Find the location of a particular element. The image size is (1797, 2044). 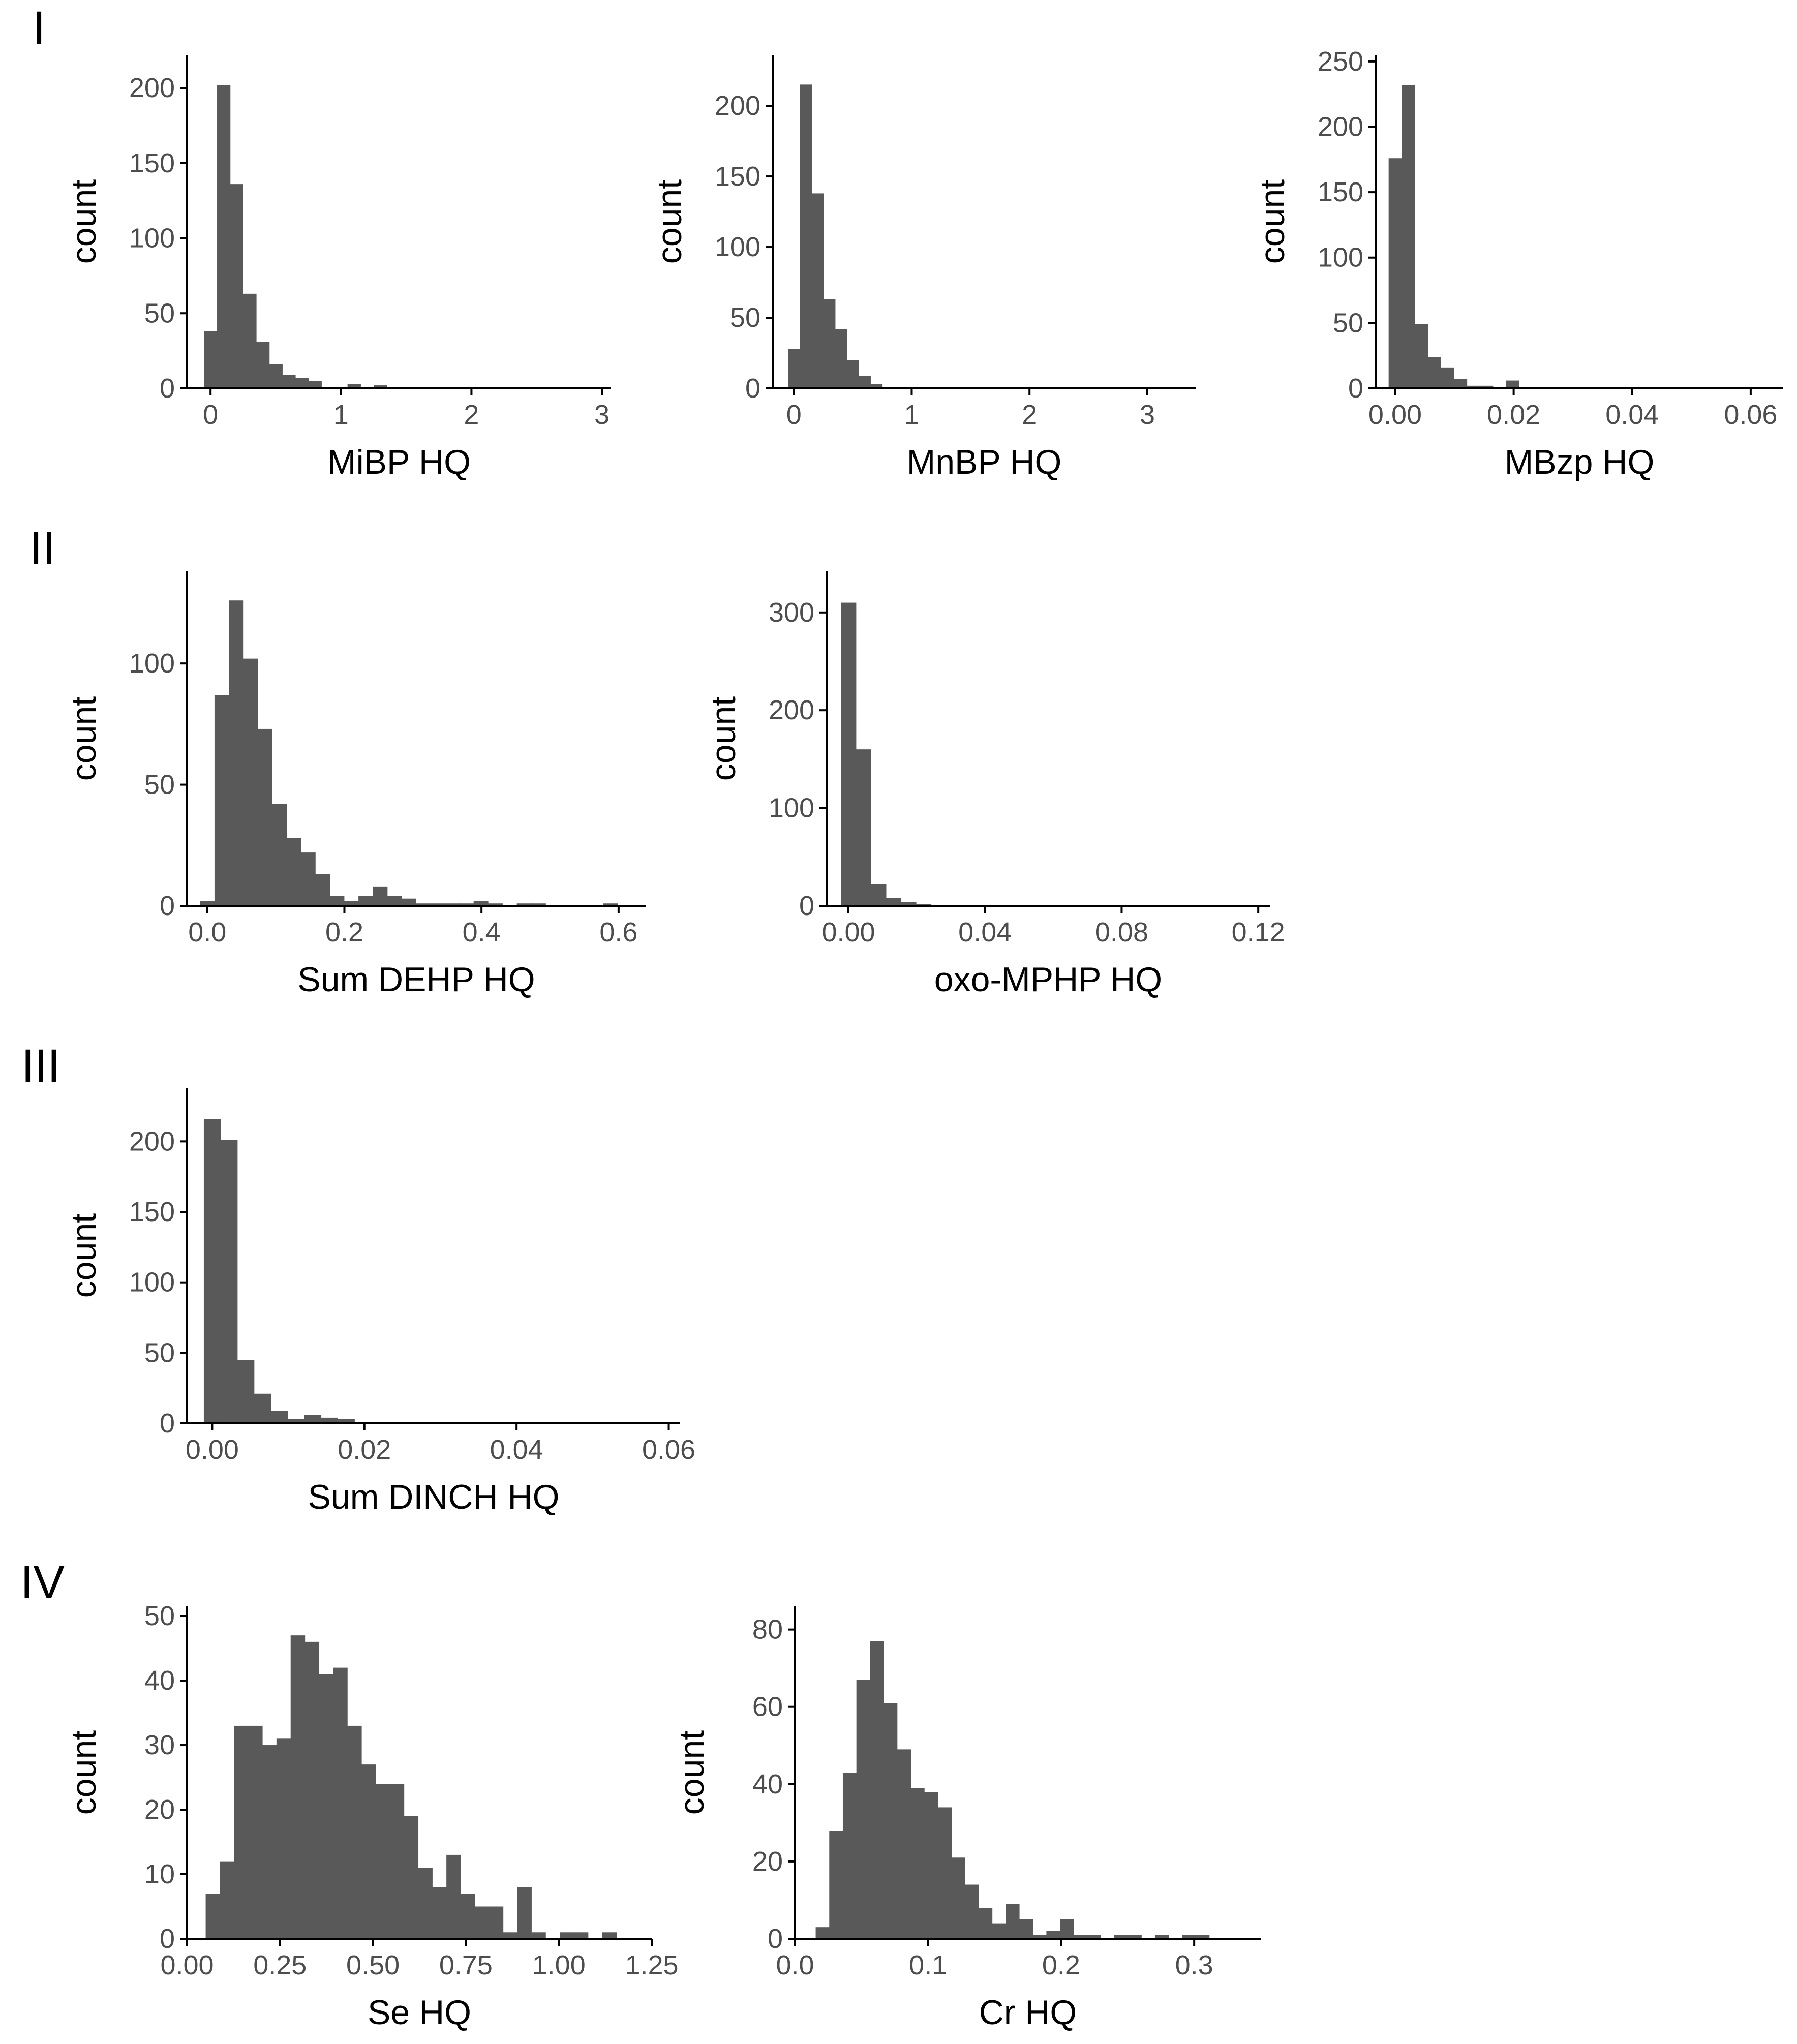

x-tick-label: 1.25 is located at coordinates (652, 1965).